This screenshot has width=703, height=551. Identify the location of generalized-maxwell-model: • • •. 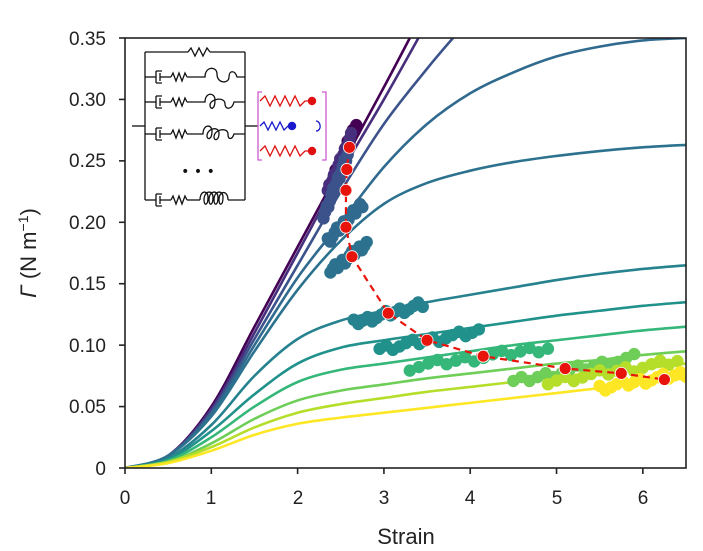
(195, 126).